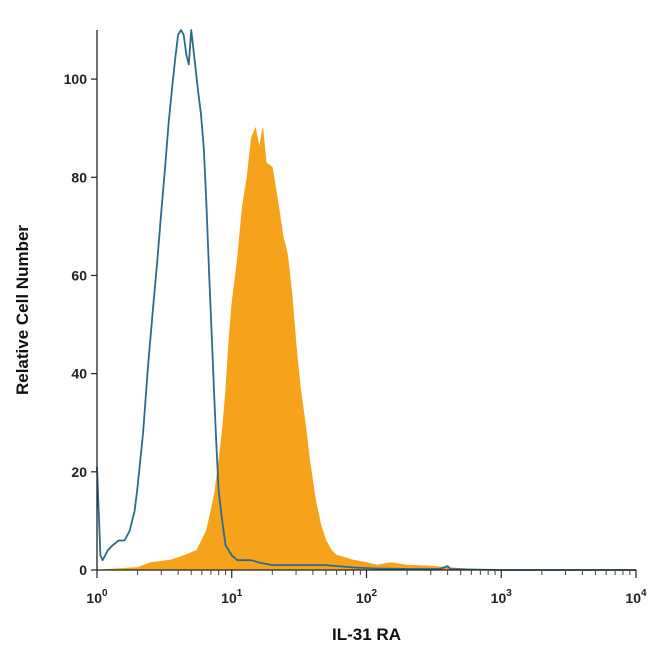 The width and height of the screenshot is (650, 650). Describe the element at coordinates (232, 597) in the screenshot. I see `x-tick-label: 10¹` at that location.